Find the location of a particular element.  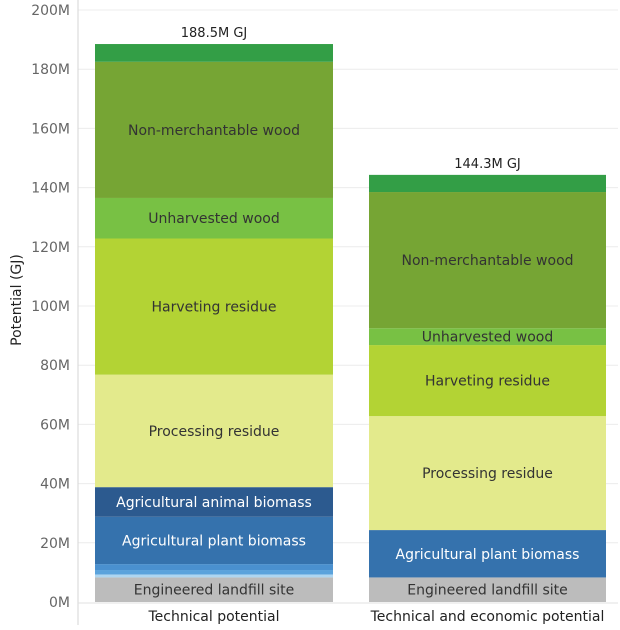

y-tick-label: 200M is located at coordinates (50, 11).